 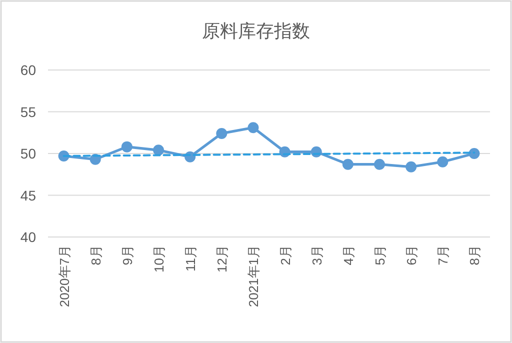 What do you see at coordinates (28, 195) in the screenshot?
I see `y-tick-label: 45` at bounding box center [28, 195].